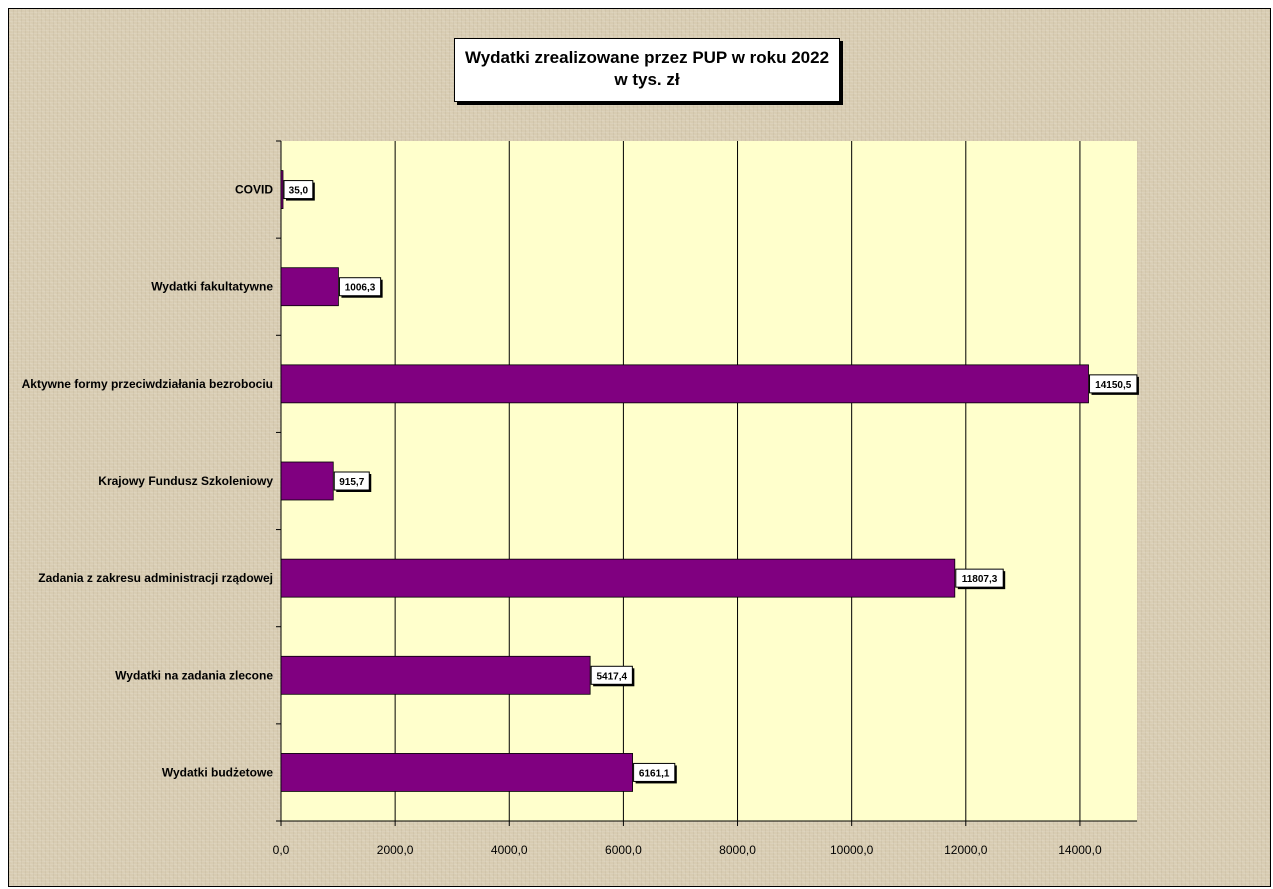 The width and height of the screenshot is (1273, 889). I want to click on x-tick-label: 8000,0, so click(737, 850).